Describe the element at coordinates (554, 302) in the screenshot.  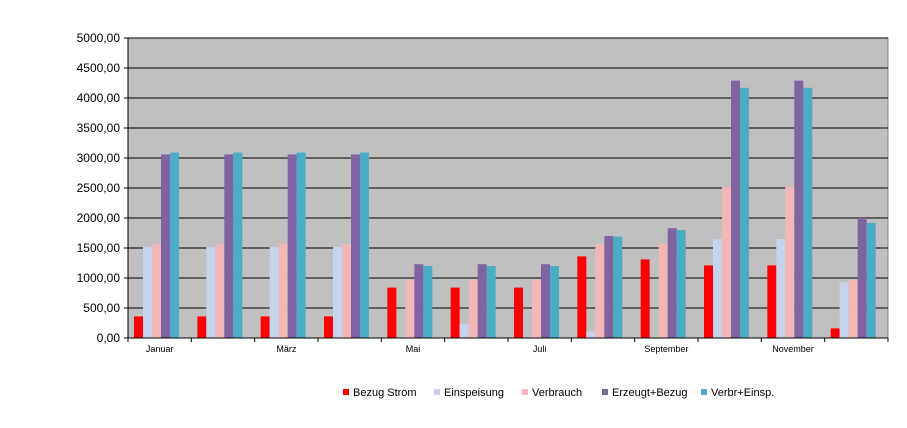
I see `bar-verbr-einsp--6` at that location.